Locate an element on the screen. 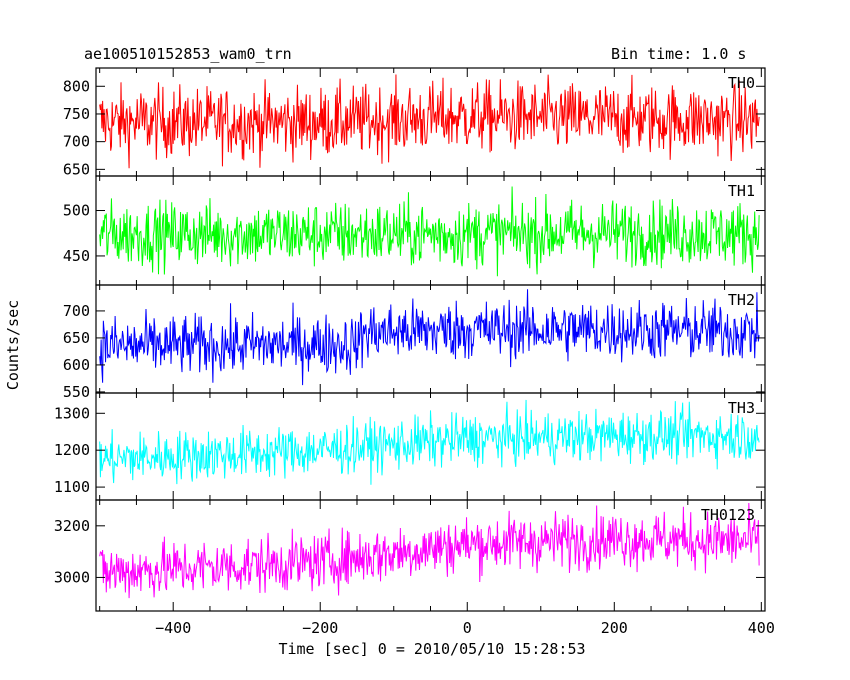  x-tick-label: 200 is located at coordinates (614, 628).